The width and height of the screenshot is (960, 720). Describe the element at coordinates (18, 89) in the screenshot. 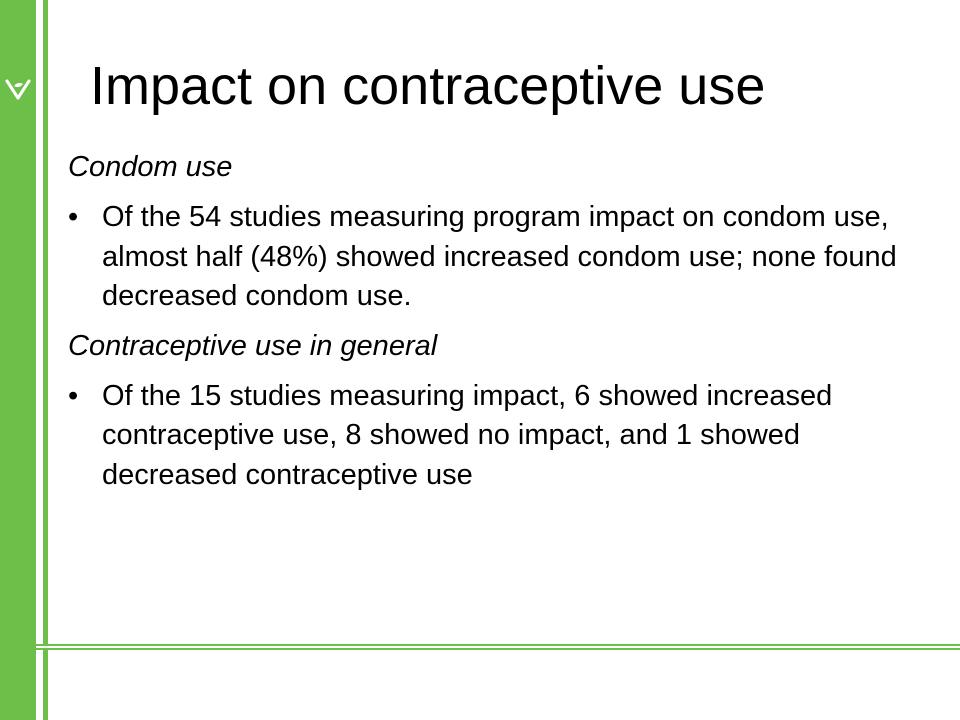

I see `heart-leaf-icon` at that location.